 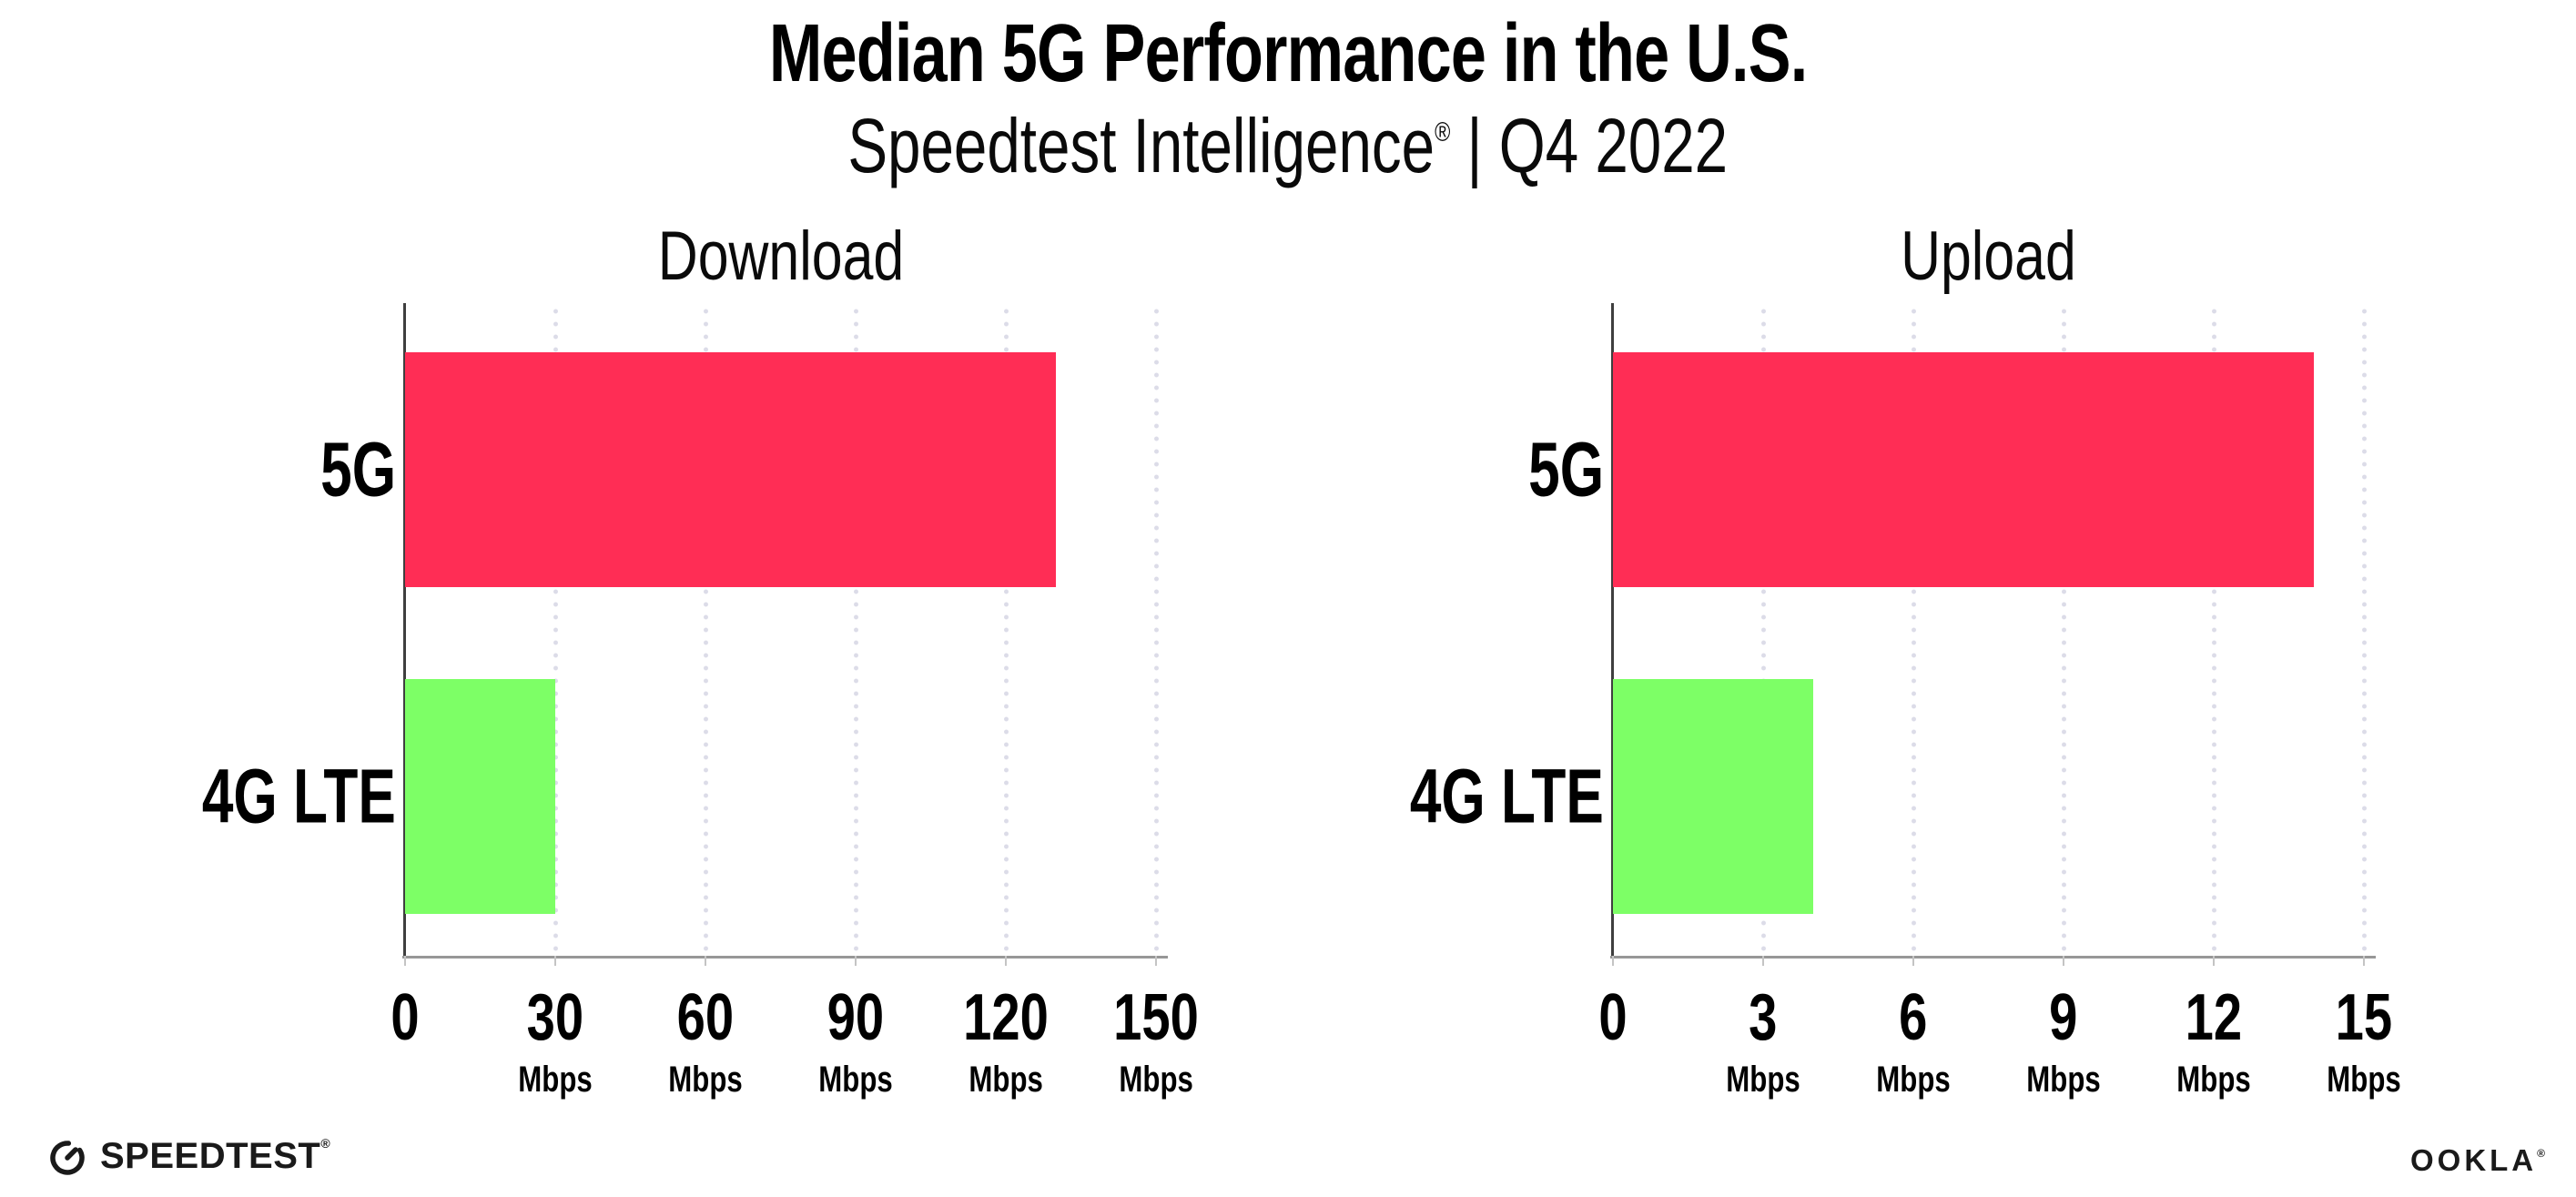 I want to click on download-chart-title-text: Download, so click(x=780, y=257).